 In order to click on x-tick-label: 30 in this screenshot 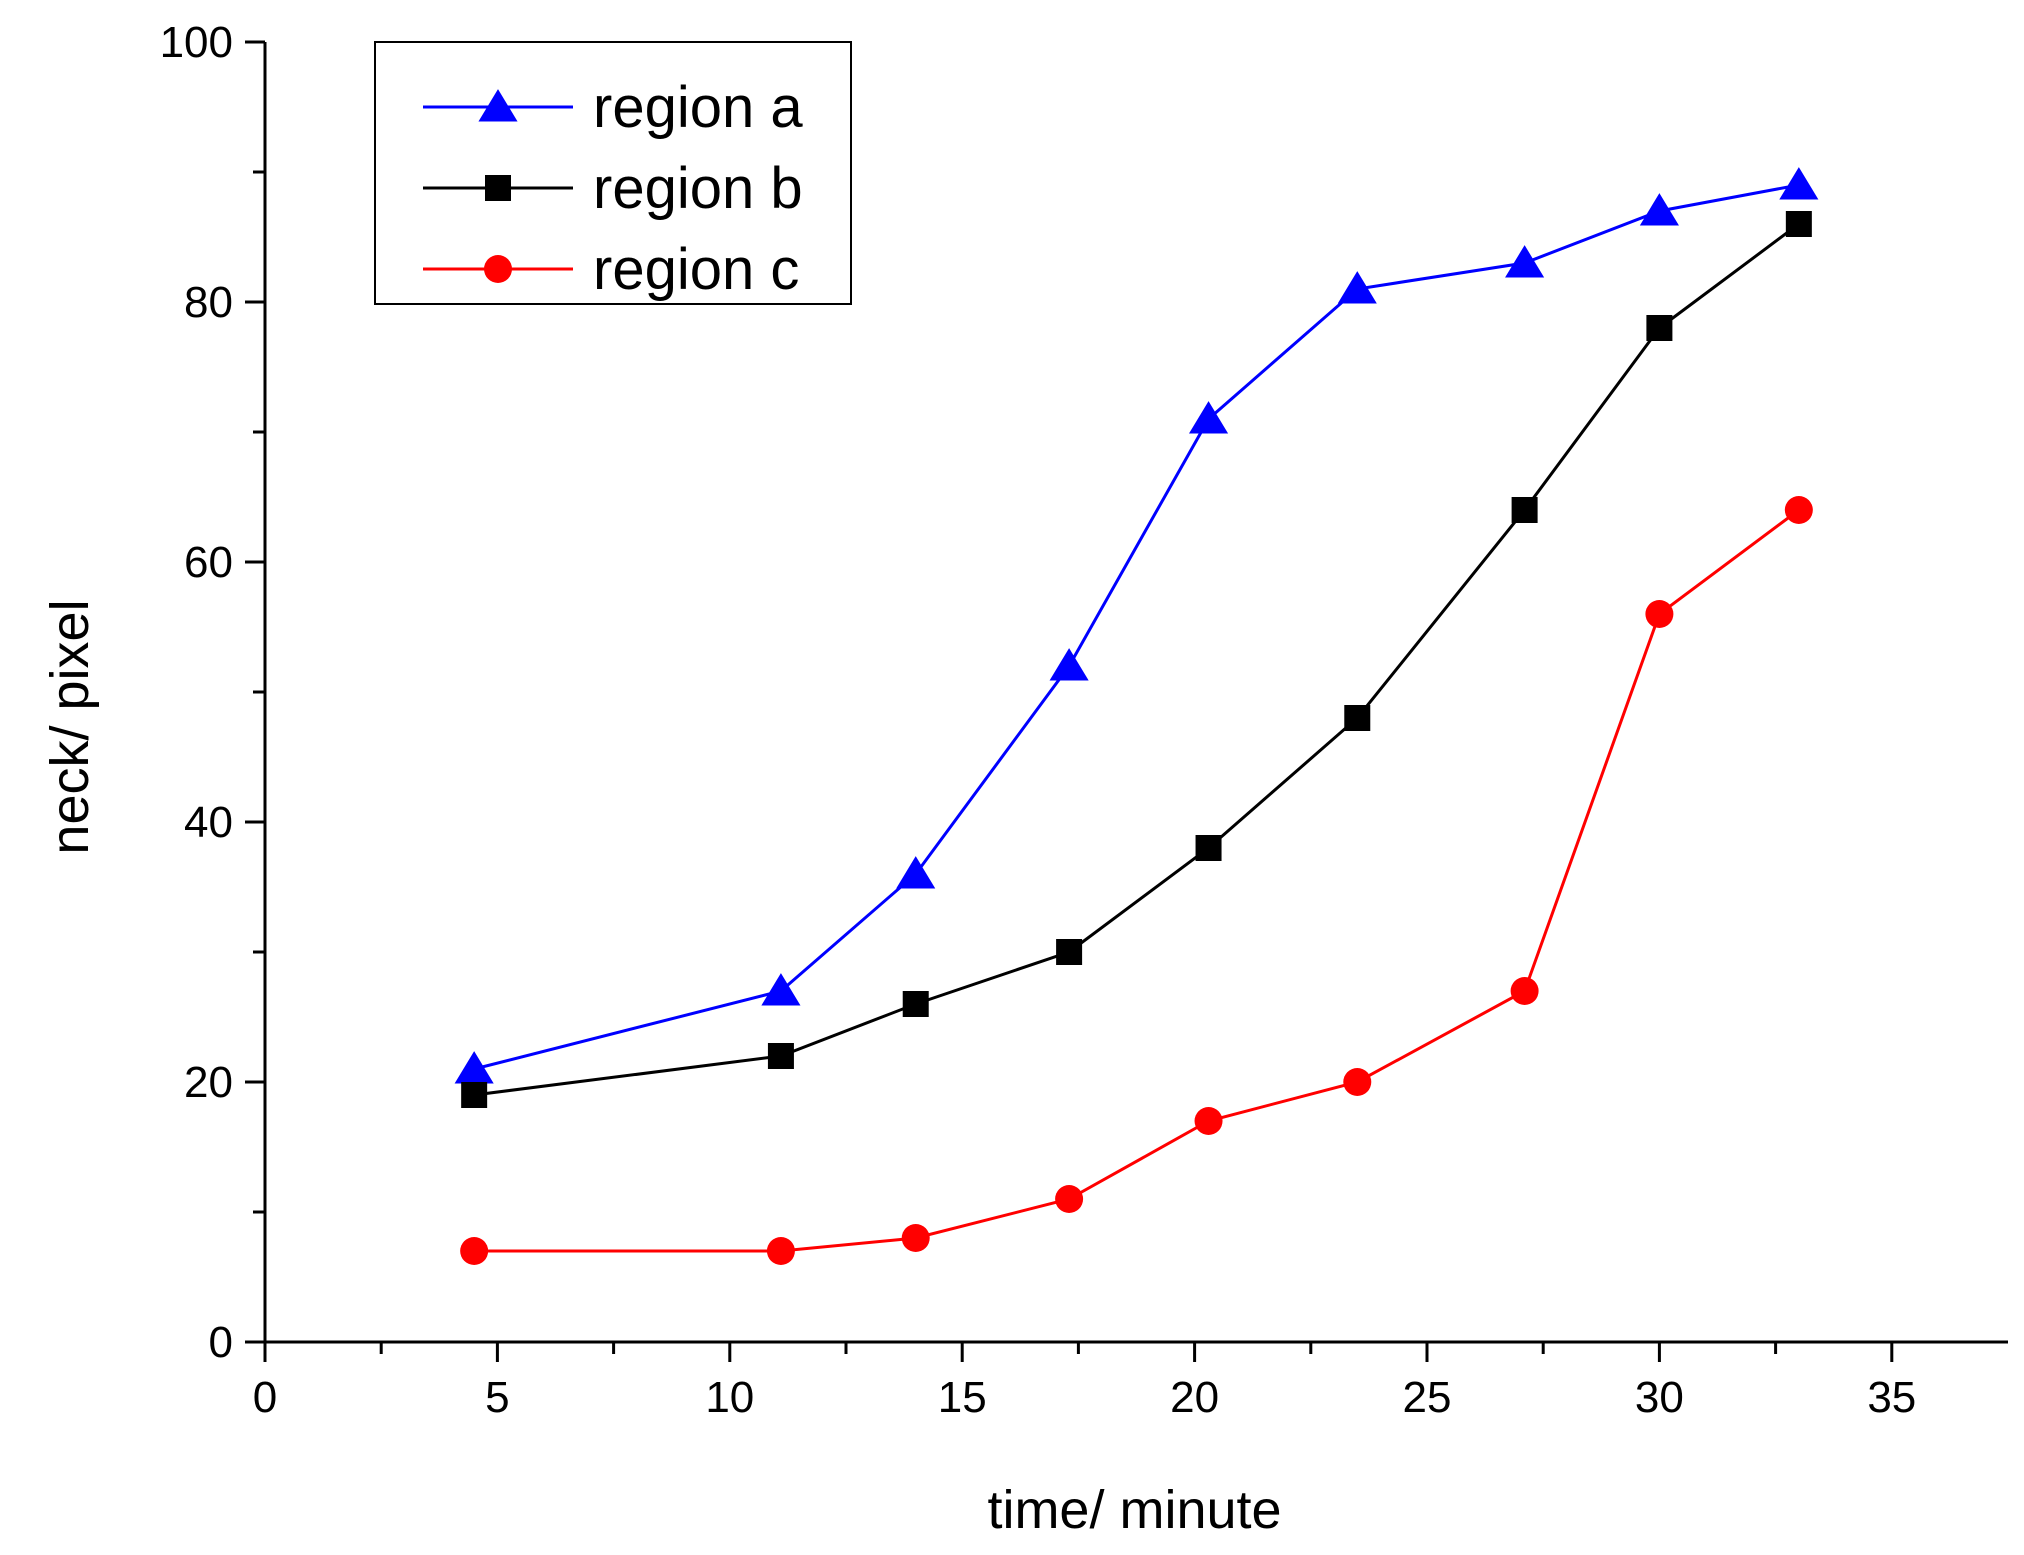, I will do `click(1659, 1397)`.